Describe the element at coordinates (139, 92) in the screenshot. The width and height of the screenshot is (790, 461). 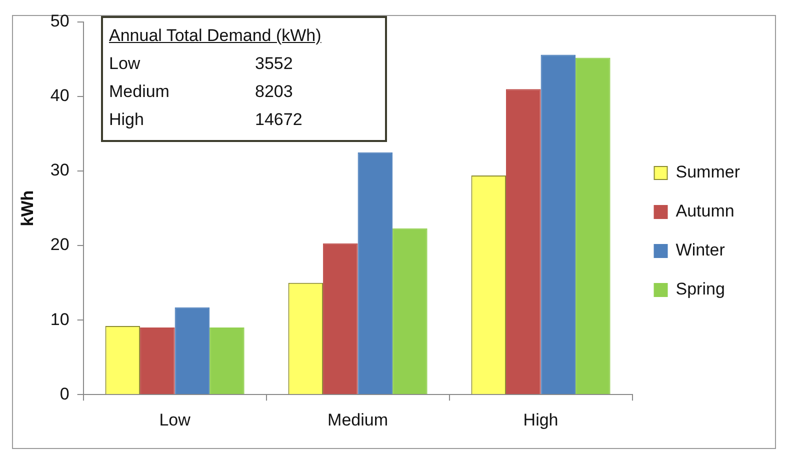
I see `annotation: Medium` at that location.